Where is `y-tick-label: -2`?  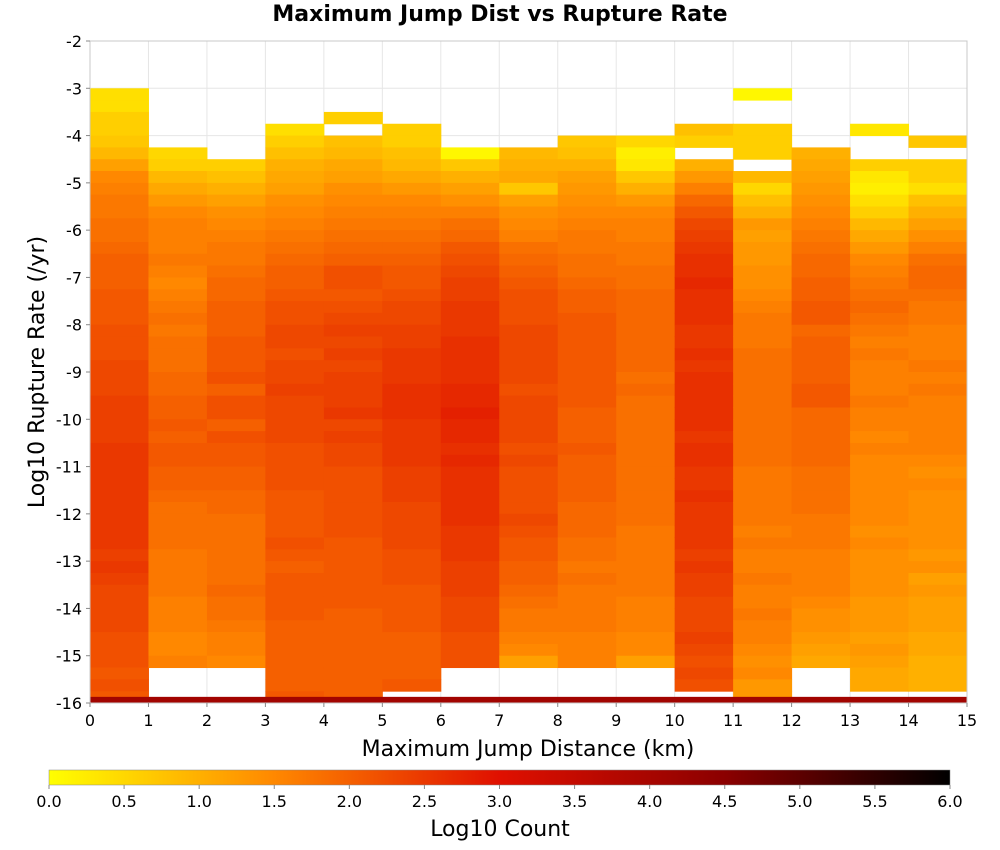 y-tick-label: -2 is located at coordinates (74, 41).